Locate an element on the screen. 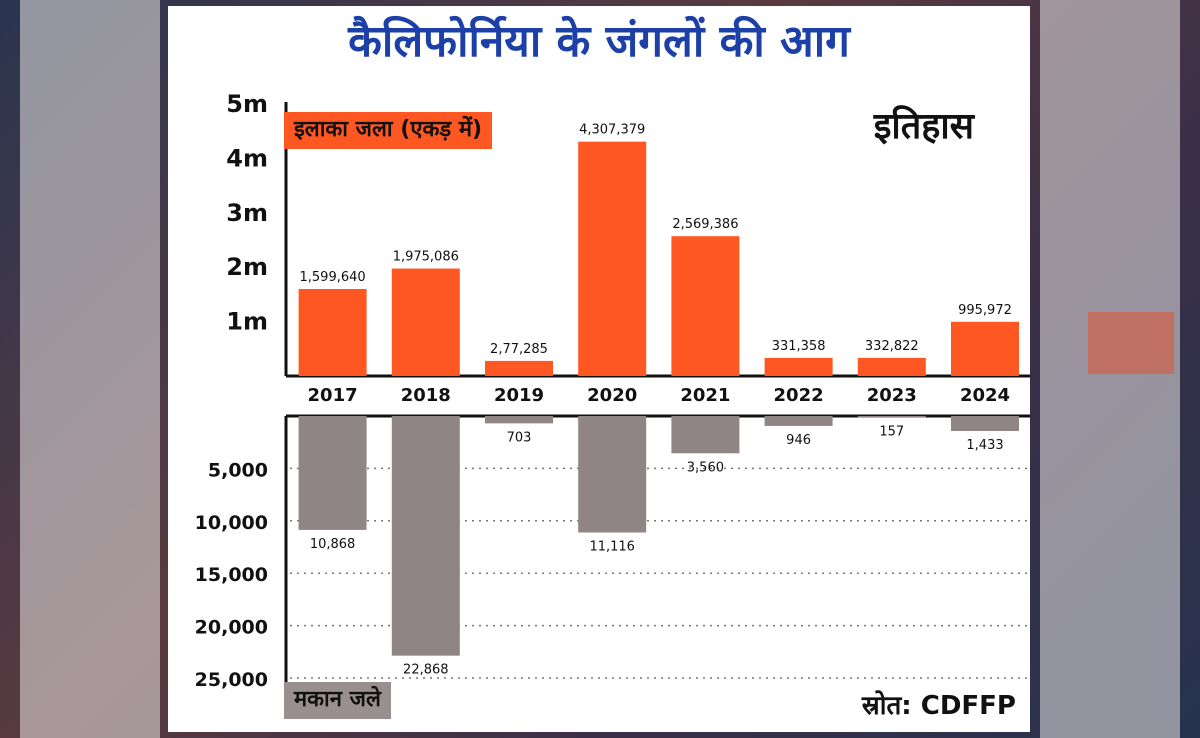 This screenshot has height=738, width=1200. x-category-label: 2023 is located at coordinates (892, 395).